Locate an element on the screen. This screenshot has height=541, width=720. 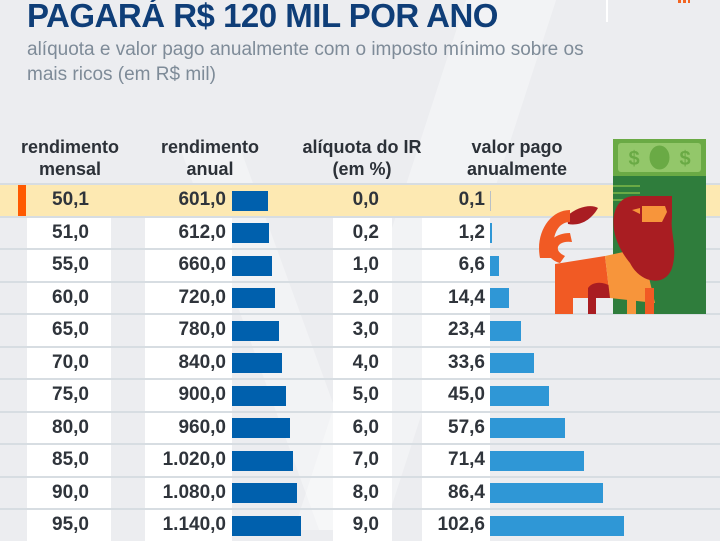
cell-annual: 1.140,0 is located at coordinates (194, 524).